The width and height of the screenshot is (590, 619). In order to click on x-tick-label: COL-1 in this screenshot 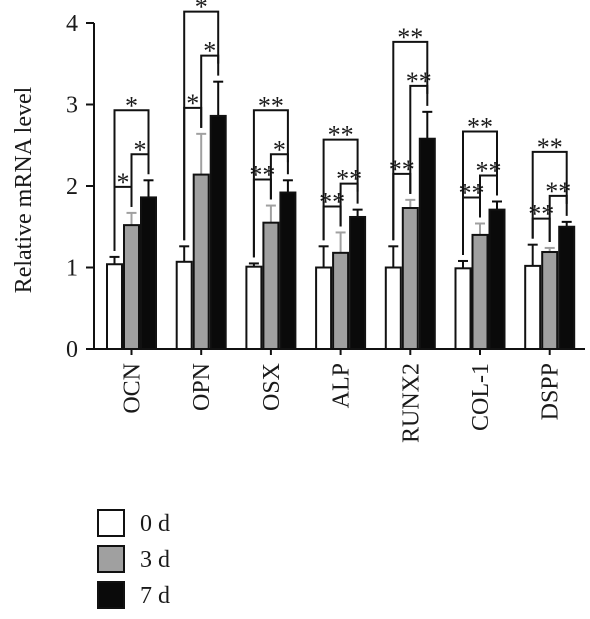, I will do `click(481, 397)`.